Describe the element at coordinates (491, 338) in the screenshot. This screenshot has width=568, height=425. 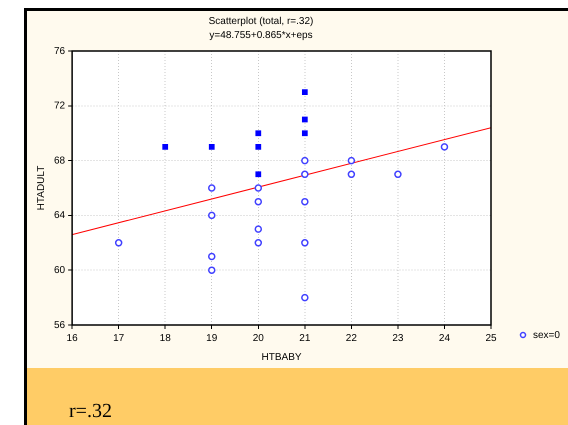
I see `x-tick-label: 25` at that location.